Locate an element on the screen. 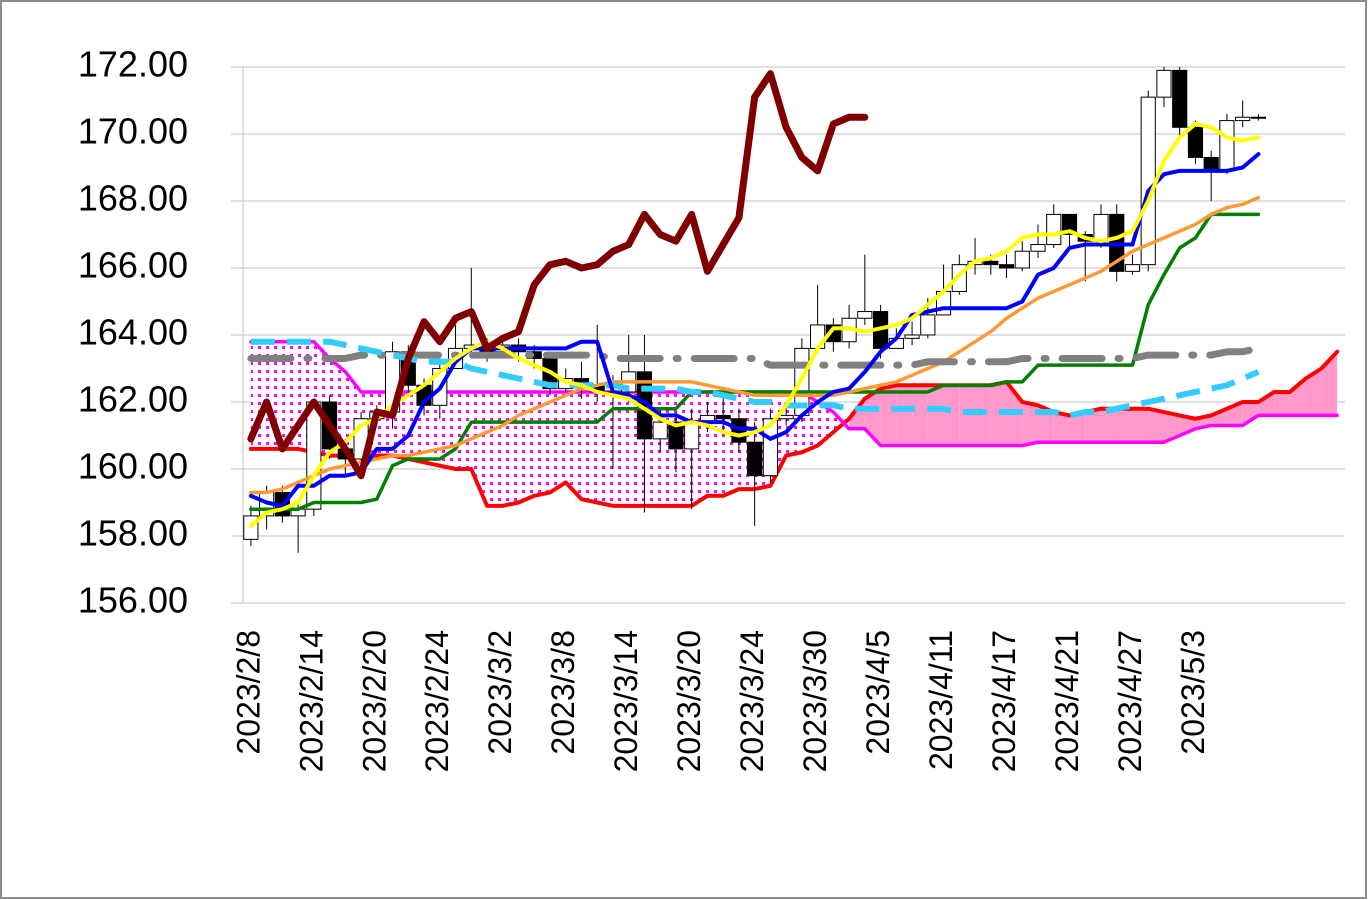 The height and width of the screenshot is (900, 1368). x-tick-label: 2023/4/5 is located at coordinates (878, 692).